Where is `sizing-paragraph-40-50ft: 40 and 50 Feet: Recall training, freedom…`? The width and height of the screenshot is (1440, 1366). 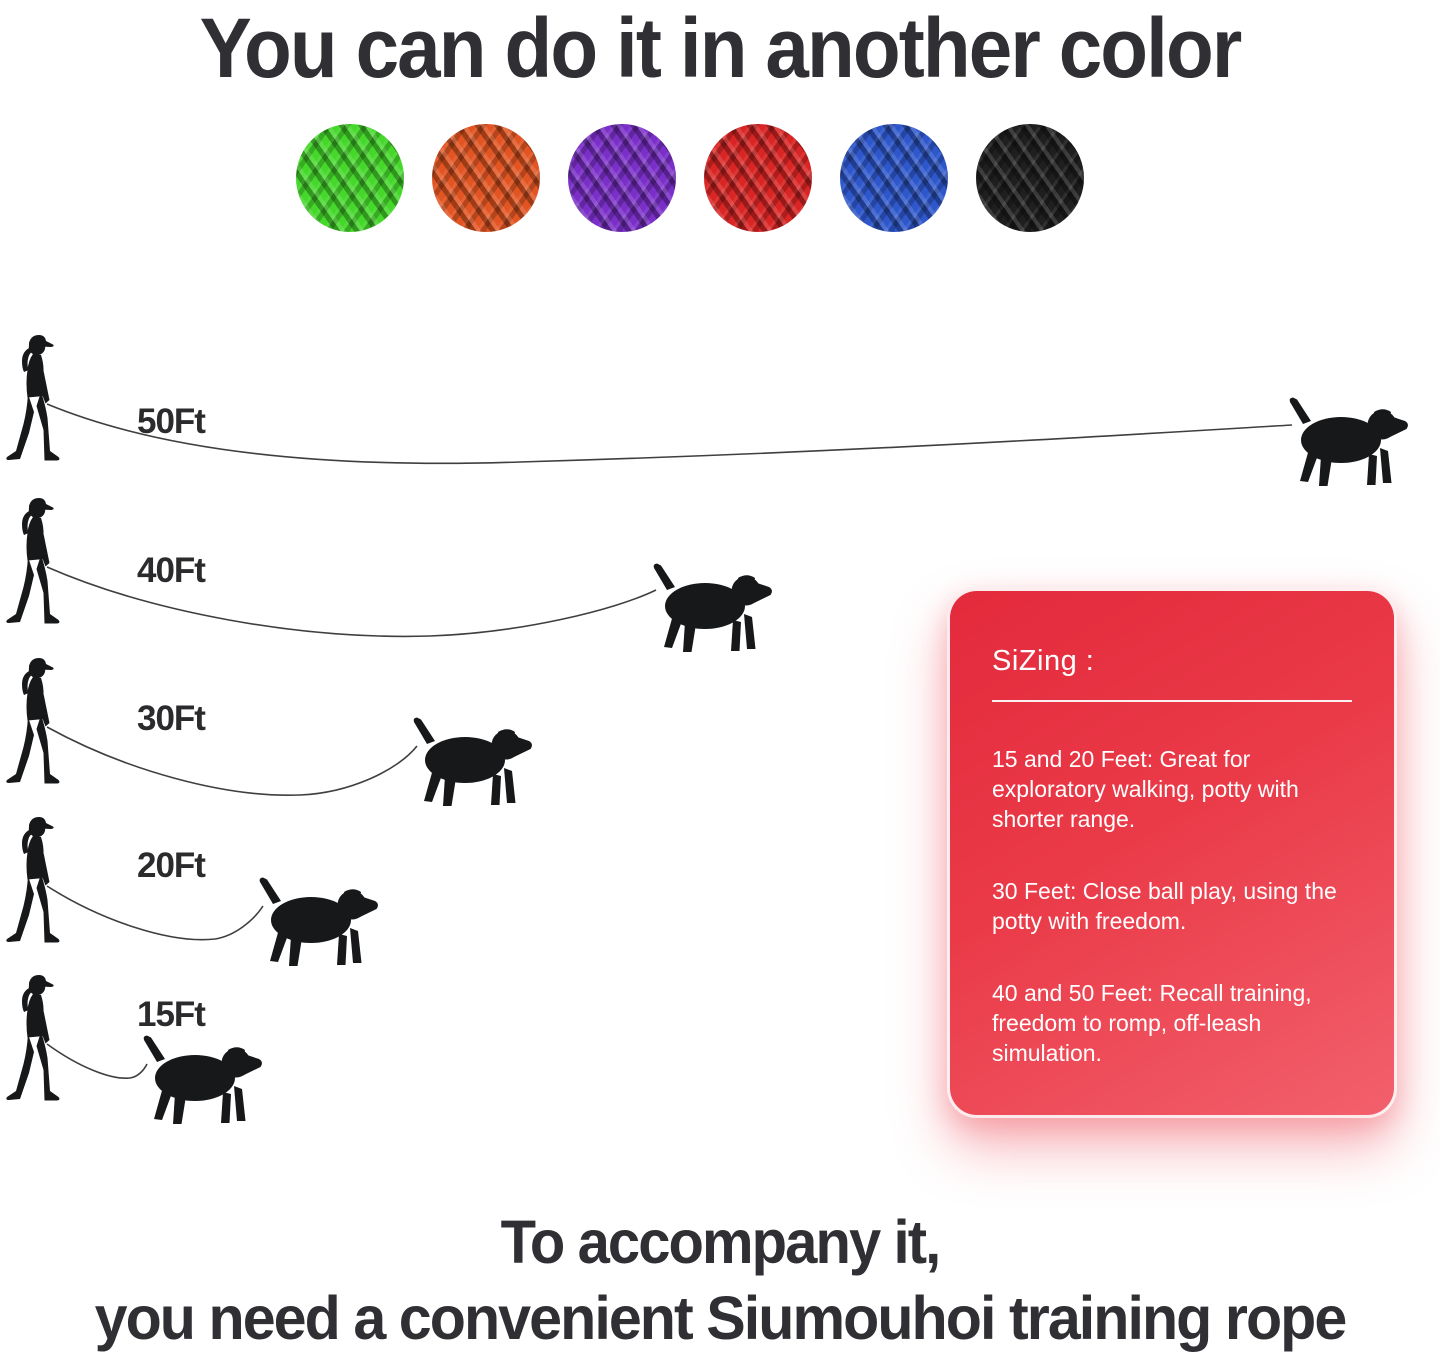
sizing-paragraph-40-50ft: 40 and 50 Feet: Recall training, freedom… is located at coordinates (1152, 1023).